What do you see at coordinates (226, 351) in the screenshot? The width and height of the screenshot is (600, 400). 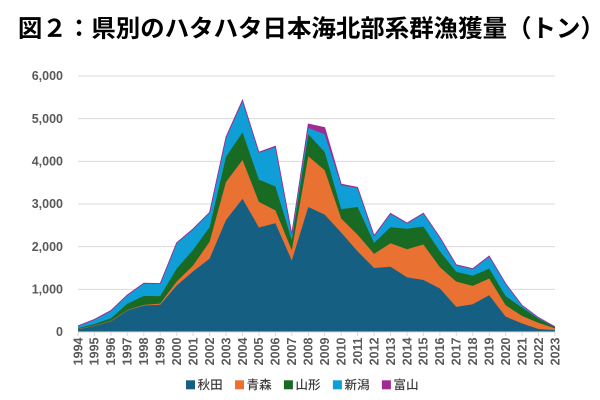 I see `svg-text: 2003` at bounding box center [226, 351].